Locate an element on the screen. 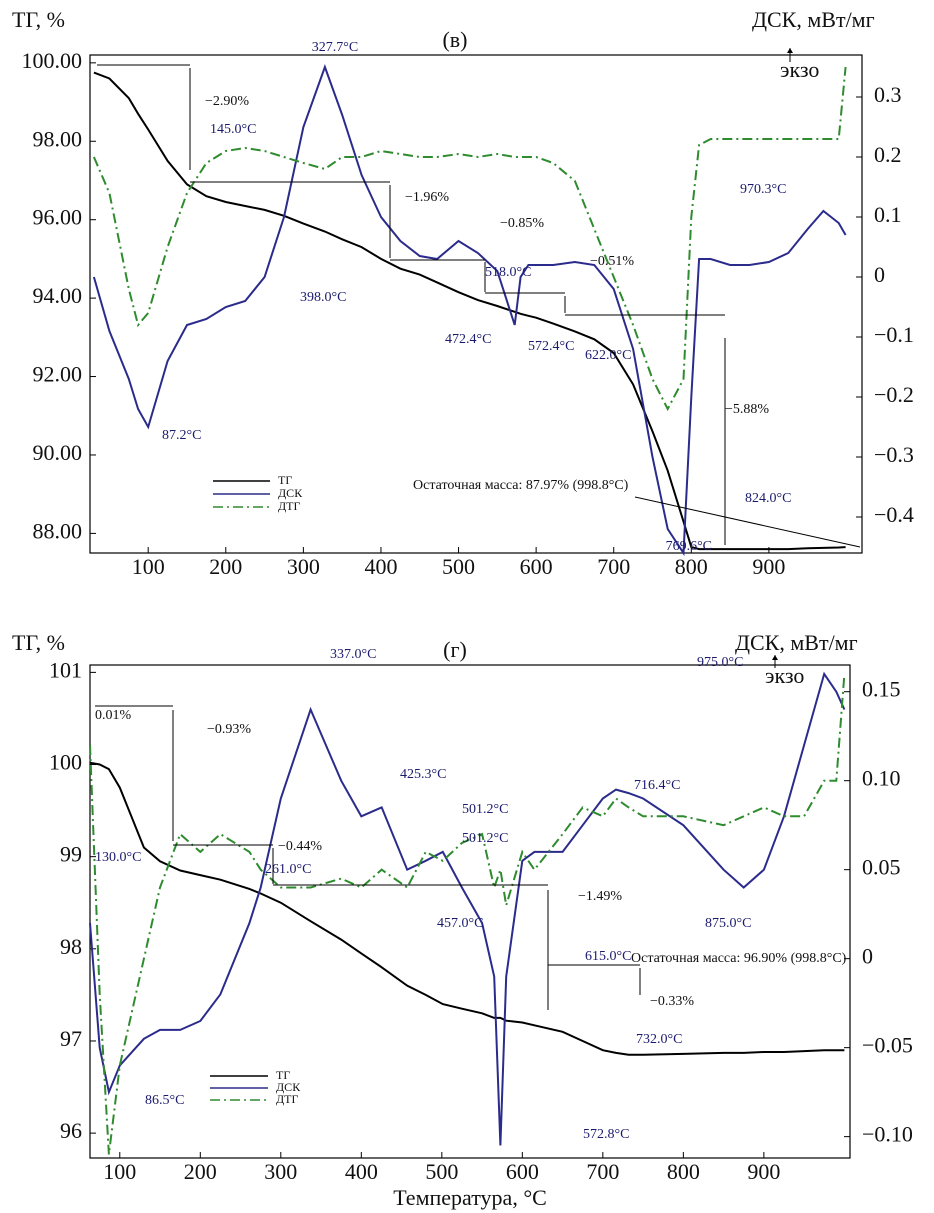  y2-tick-label: 0.15 is located at coordinates (881, 689).